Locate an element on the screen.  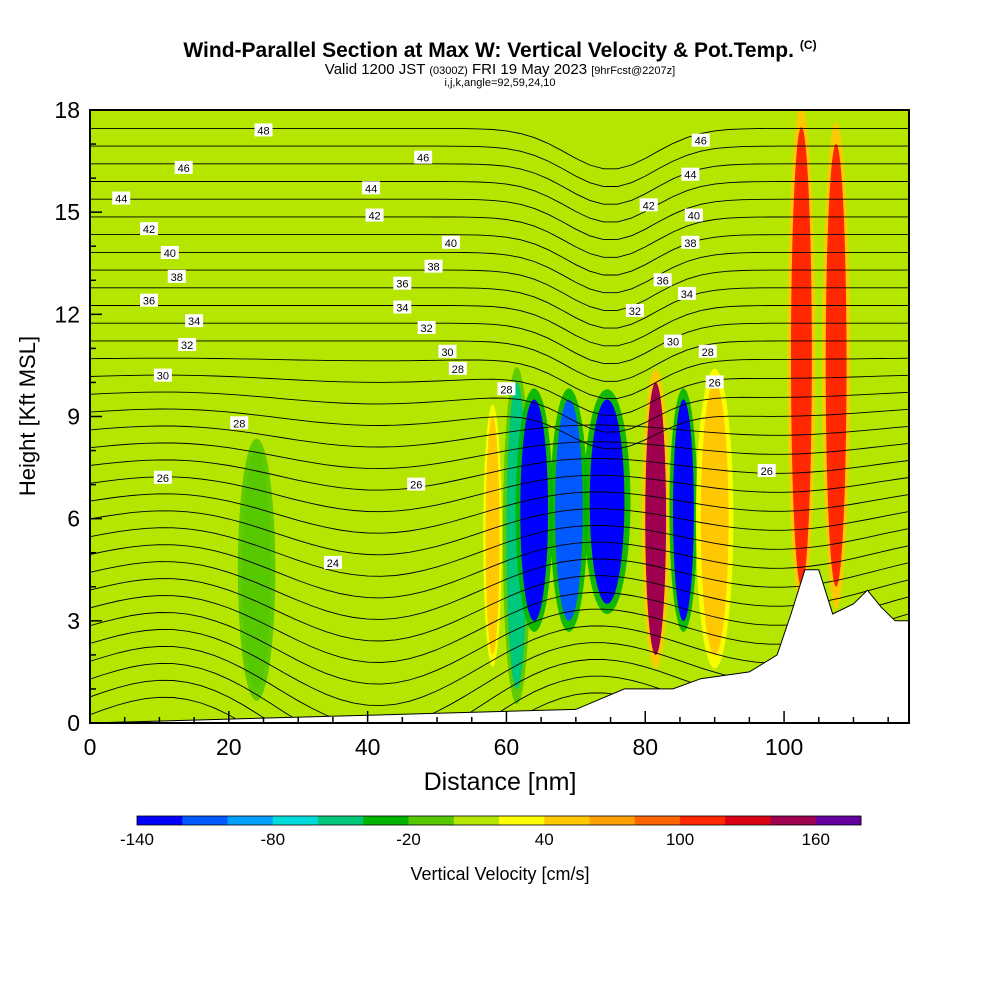
colorbar-frame is located at coordinates (499, 820).